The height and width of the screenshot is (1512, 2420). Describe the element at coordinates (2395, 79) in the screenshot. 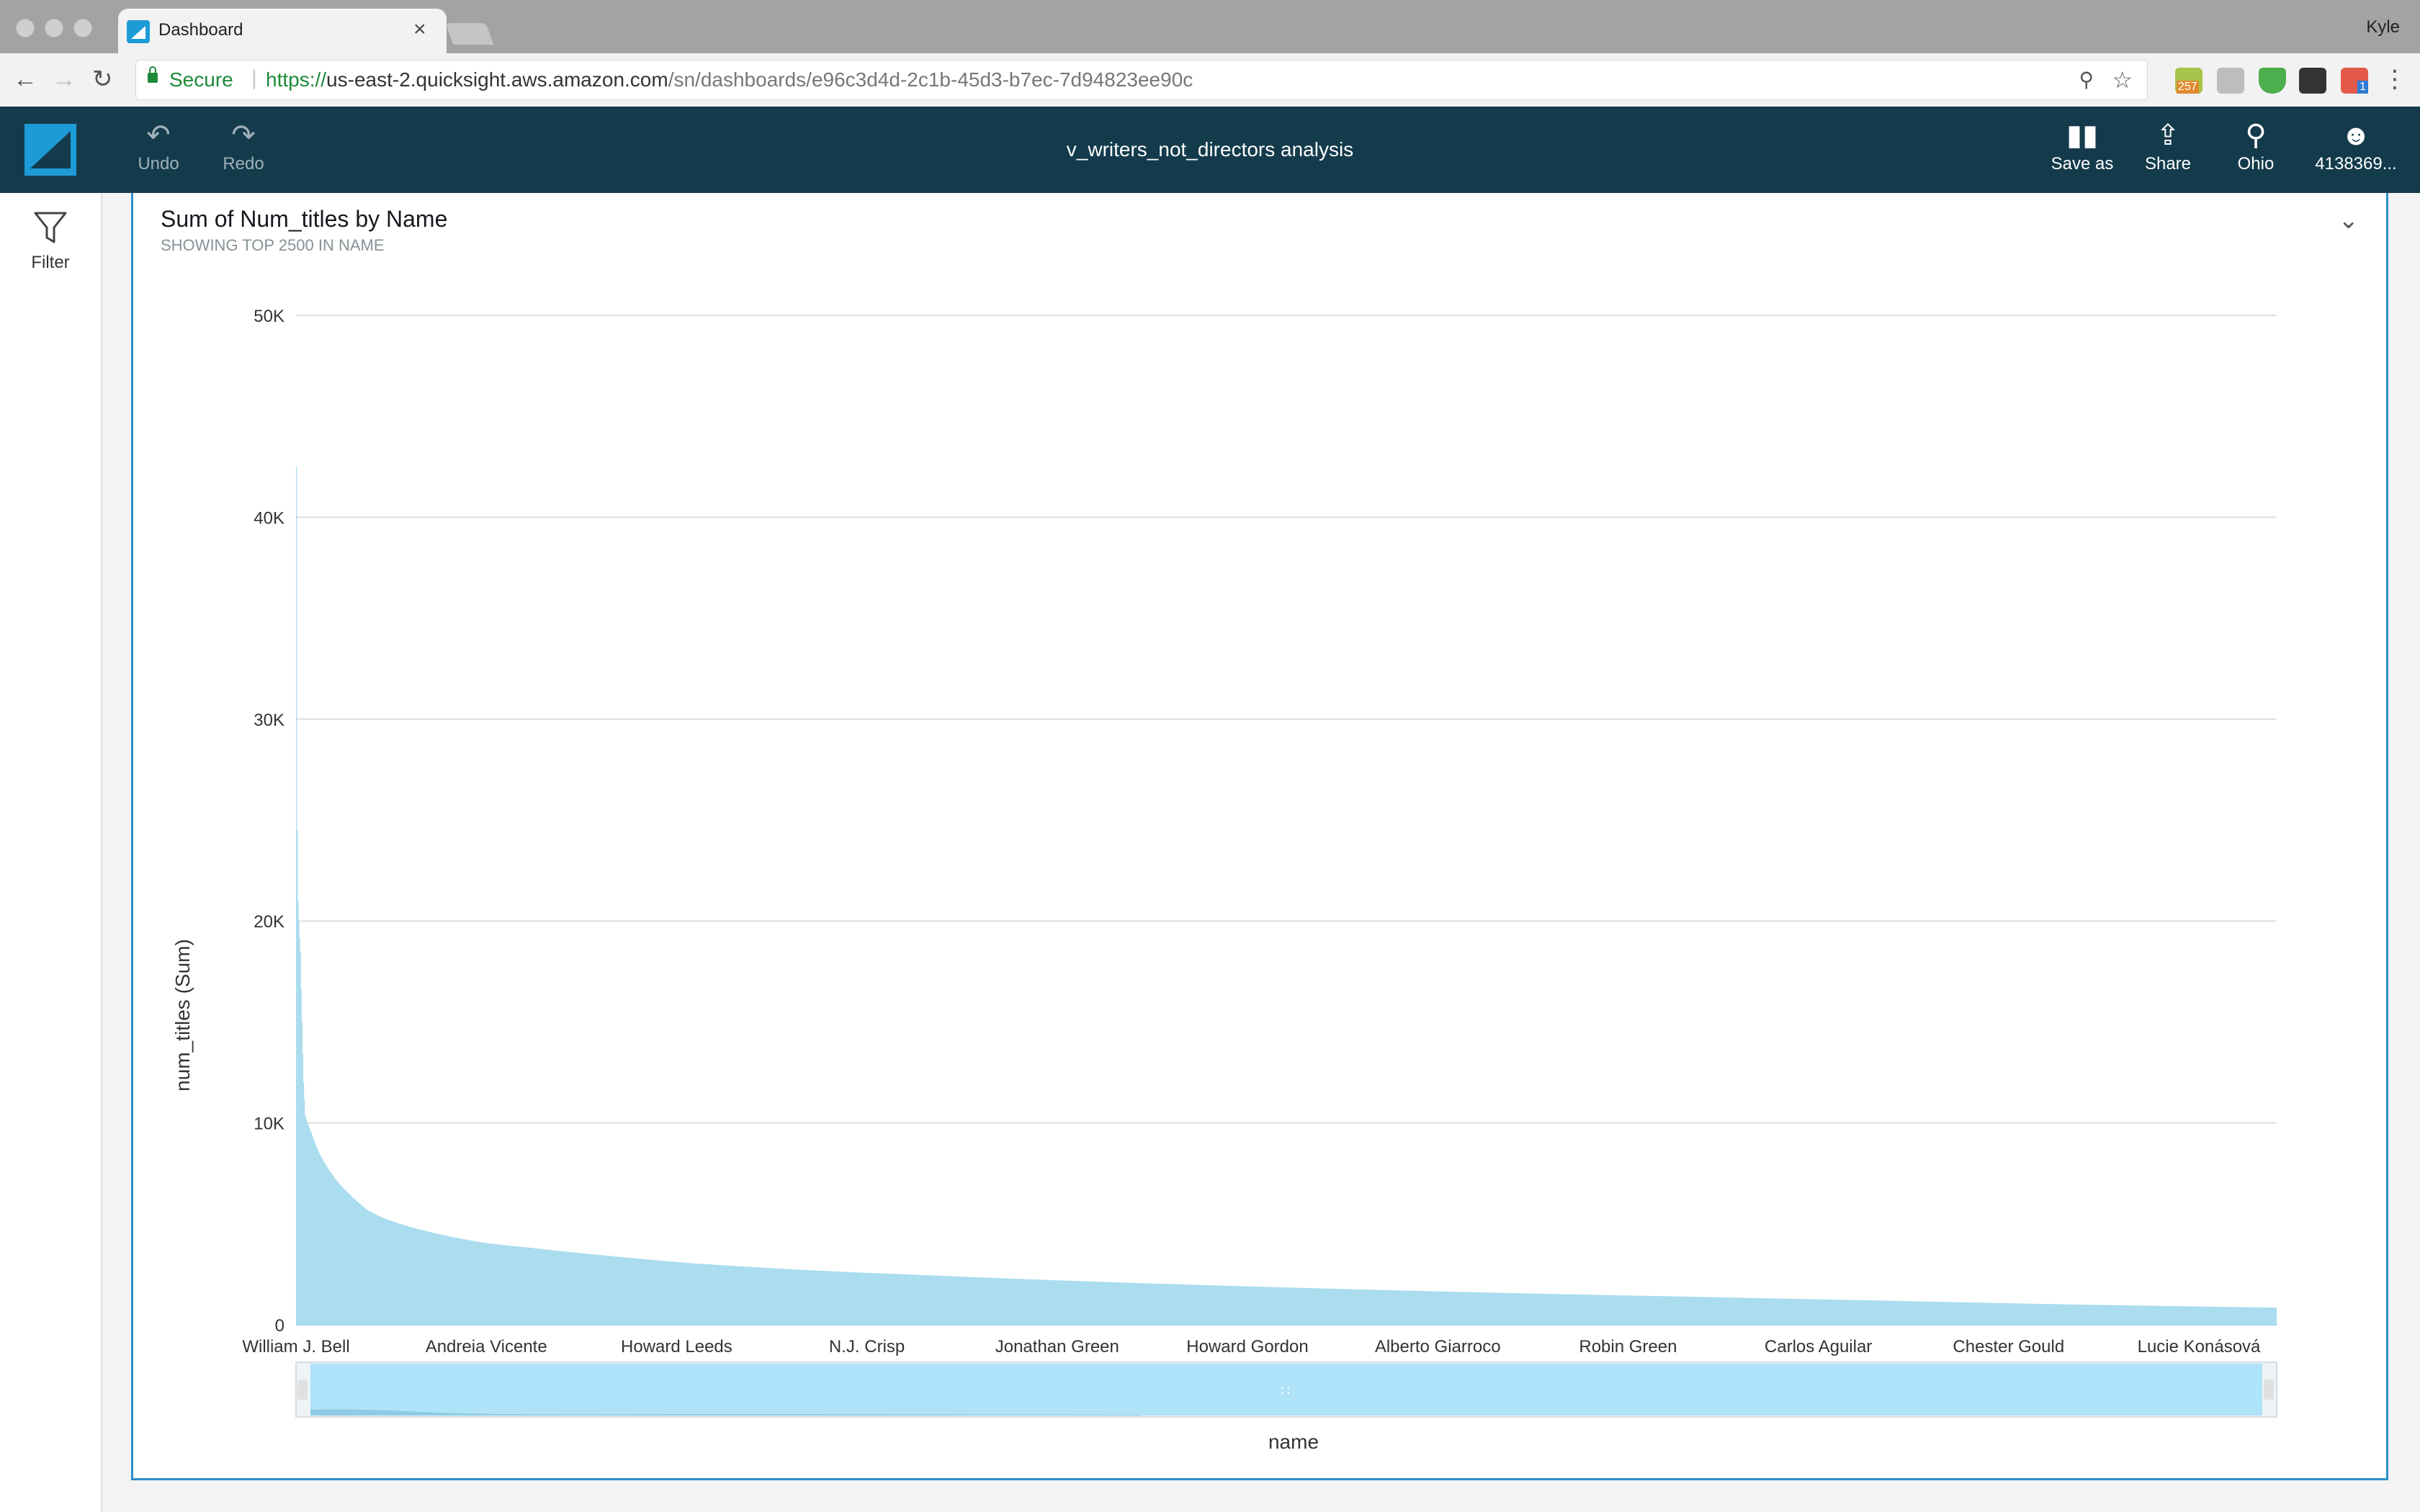

I see `browser-menu-icon: ⋮` at that location.